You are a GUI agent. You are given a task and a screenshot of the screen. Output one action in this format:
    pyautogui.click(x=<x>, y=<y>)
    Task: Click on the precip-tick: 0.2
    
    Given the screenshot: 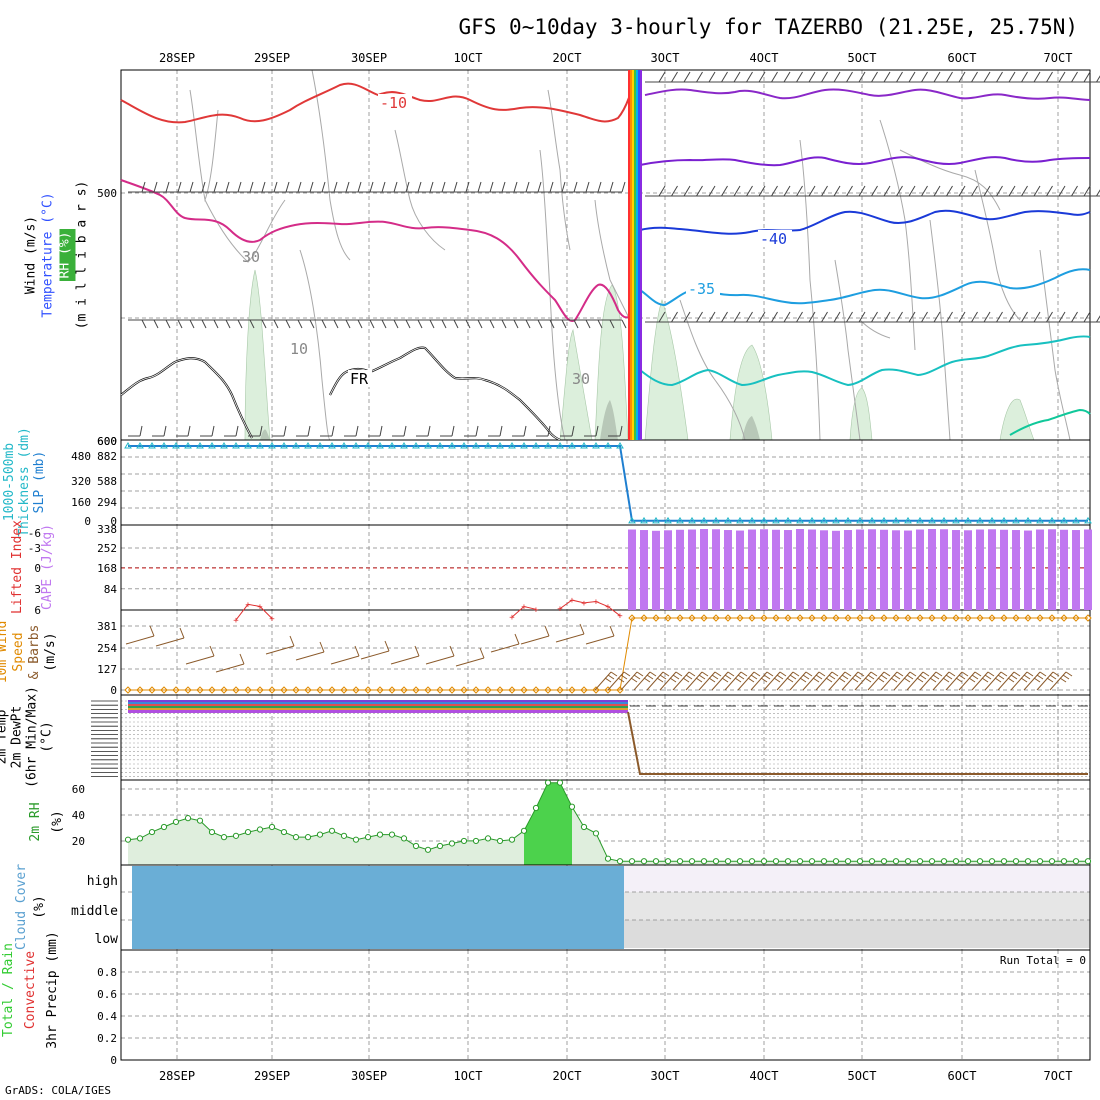 What is the action you would take?
    pyautogui.click(x=107, y=1038)
    